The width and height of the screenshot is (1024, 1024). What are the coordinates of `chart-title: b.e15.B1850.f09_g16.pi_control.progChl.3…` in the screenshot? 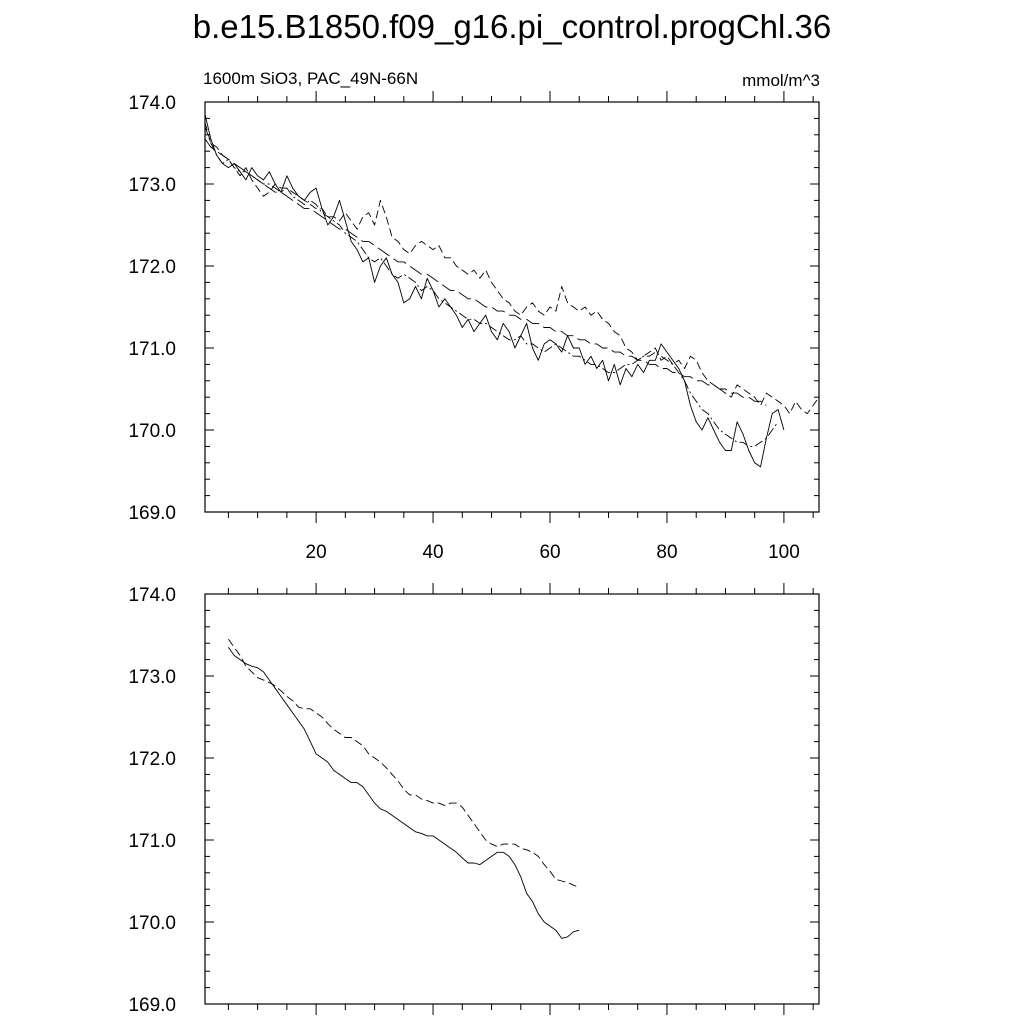 It's located at (512, 26).